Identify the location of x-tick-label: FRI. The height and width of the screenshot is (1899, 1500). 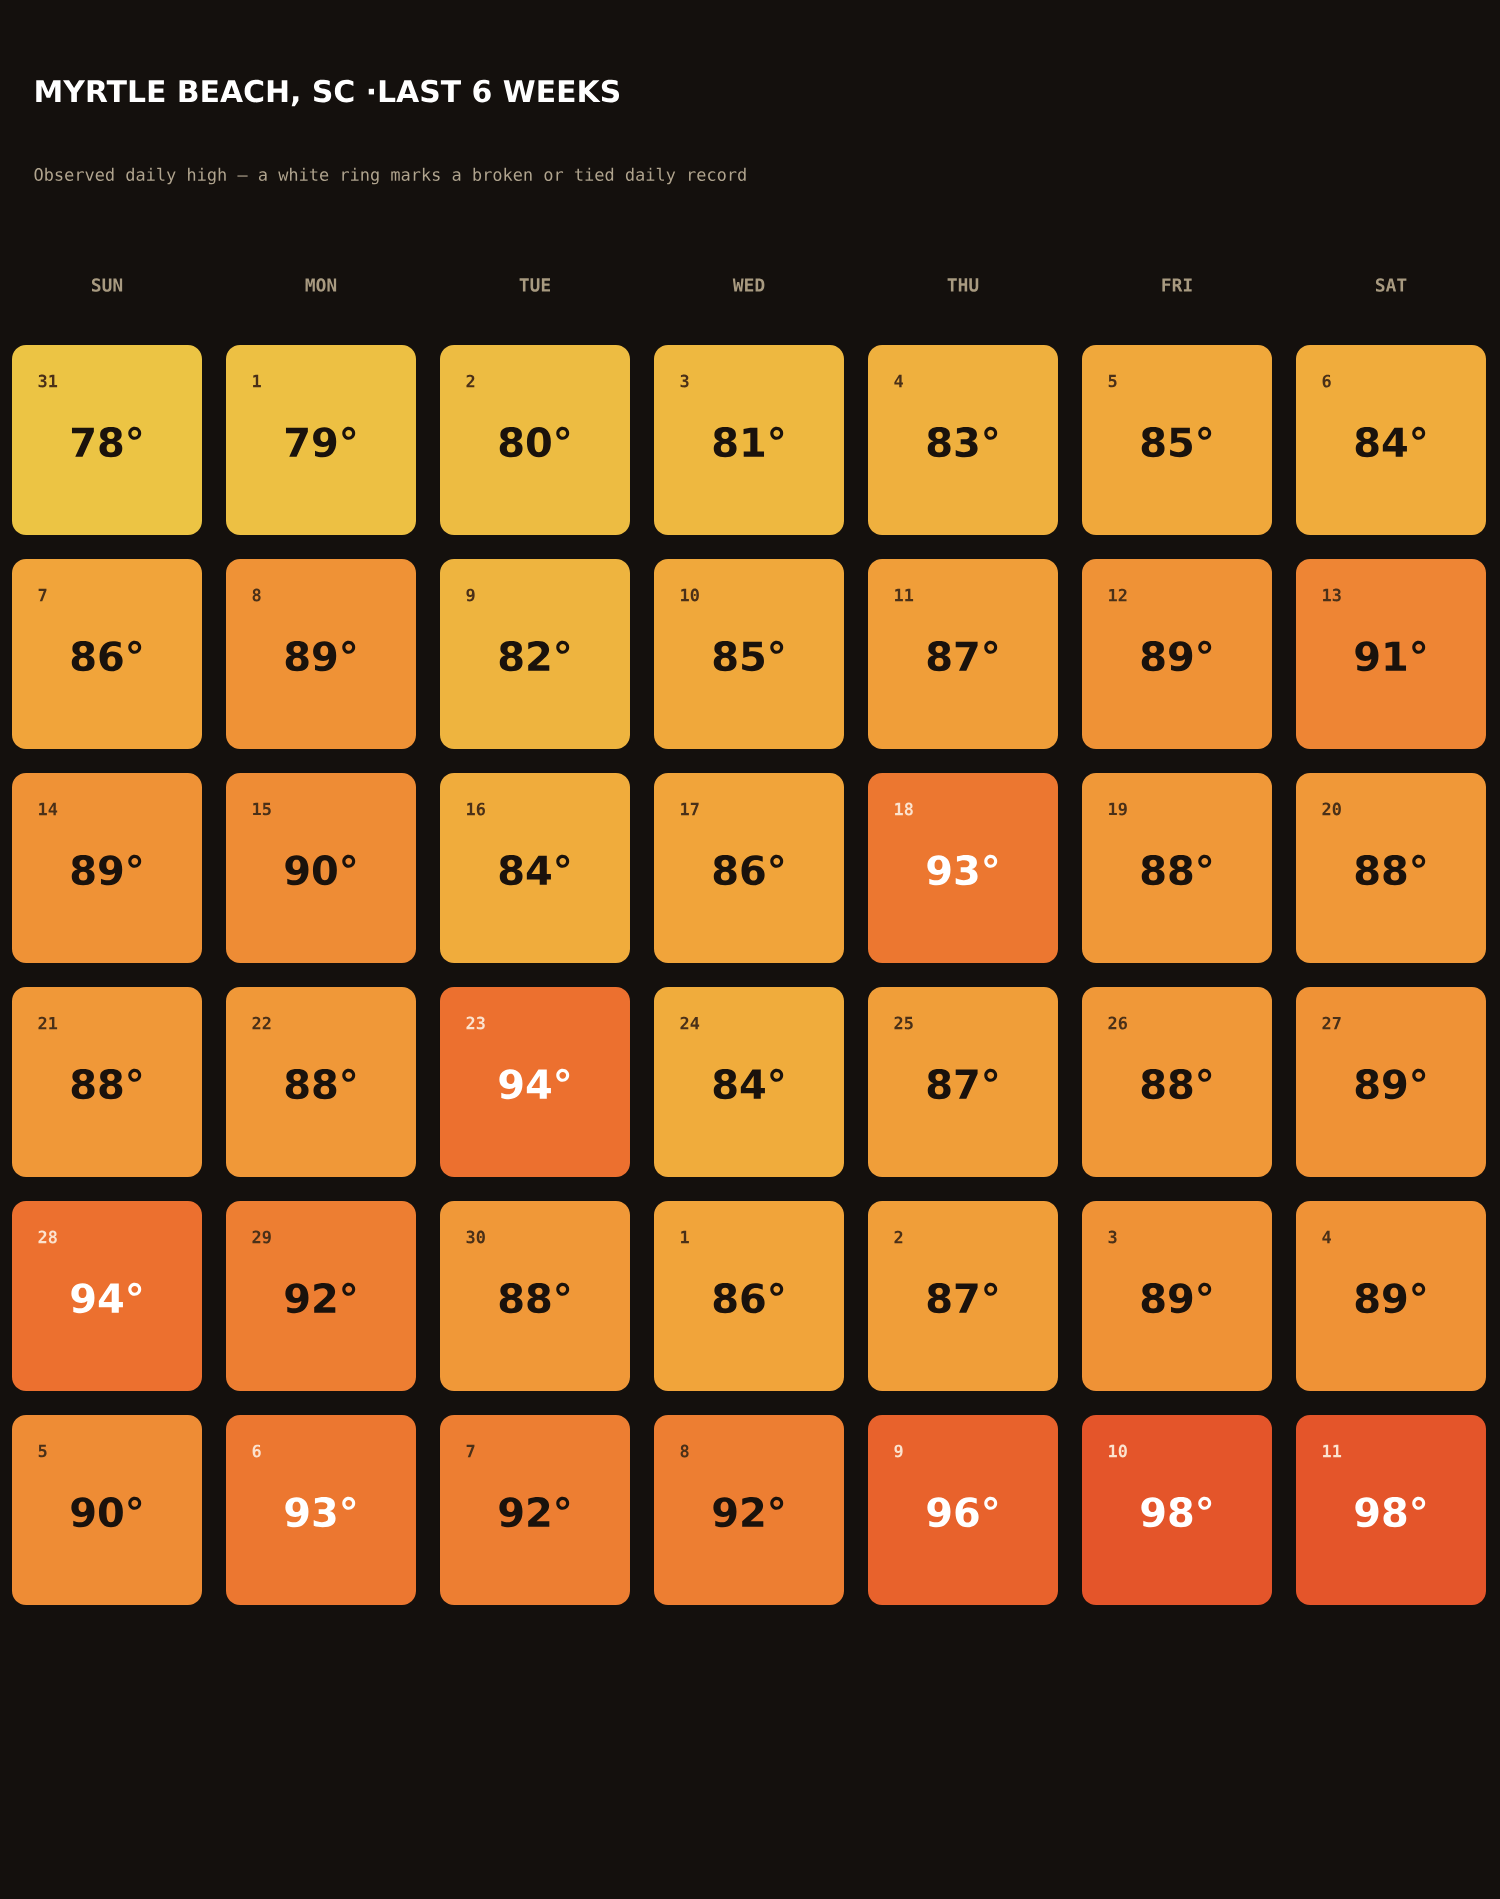
(1177, 285).